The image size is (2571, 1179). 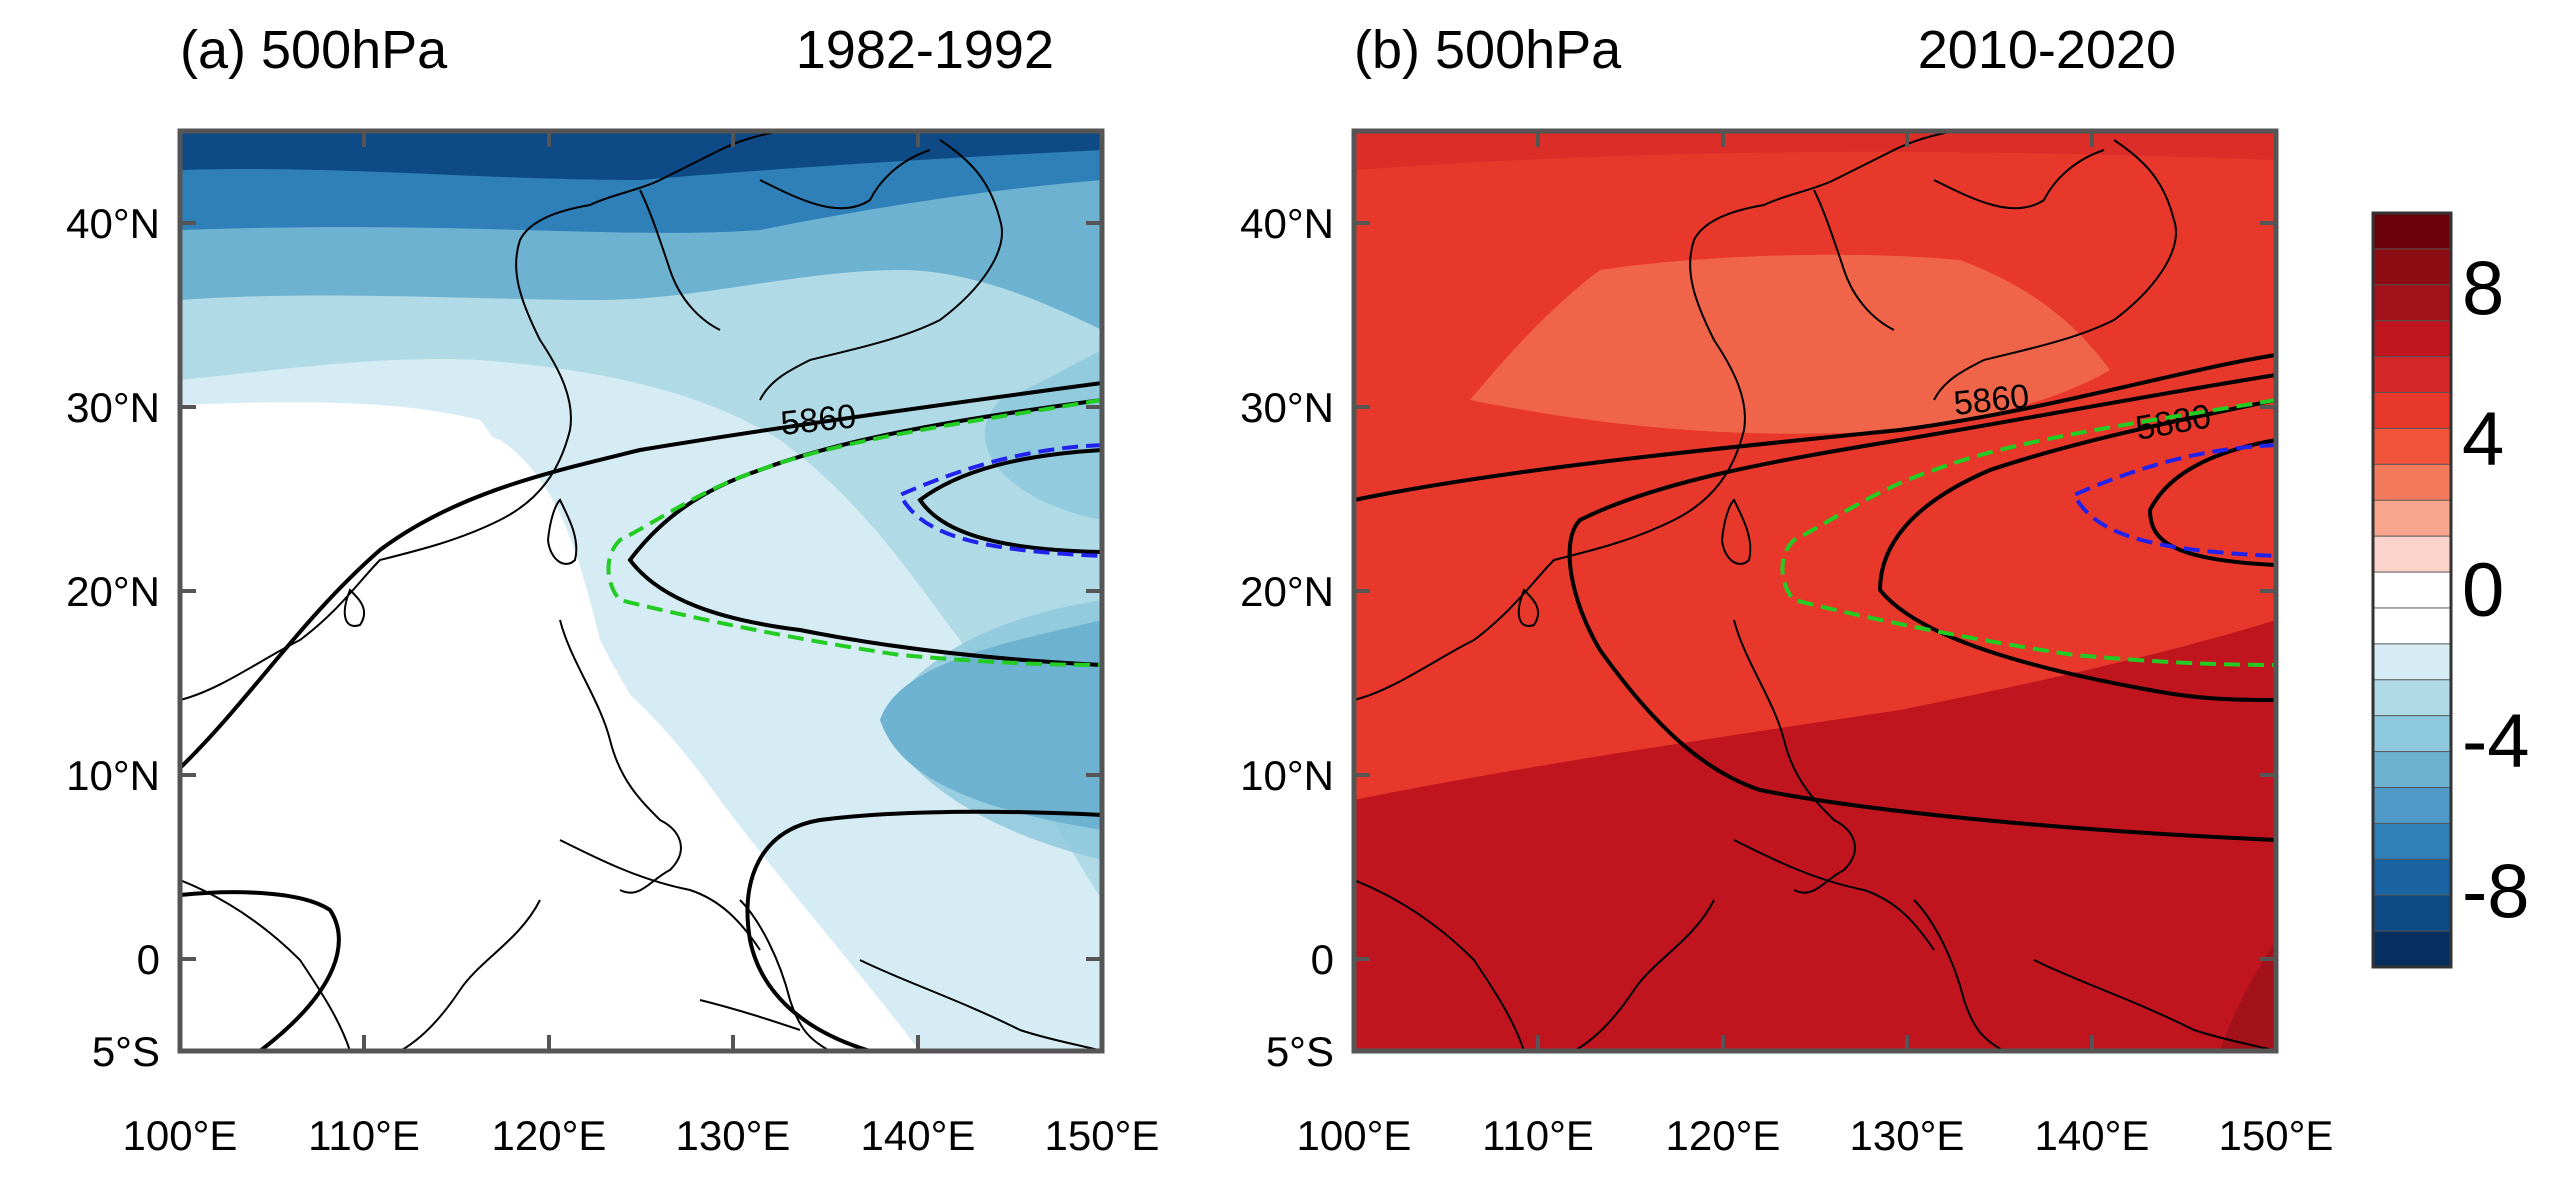 I want to click on panel-a-lon-label: 140°E, so click(x=918, y=1135).